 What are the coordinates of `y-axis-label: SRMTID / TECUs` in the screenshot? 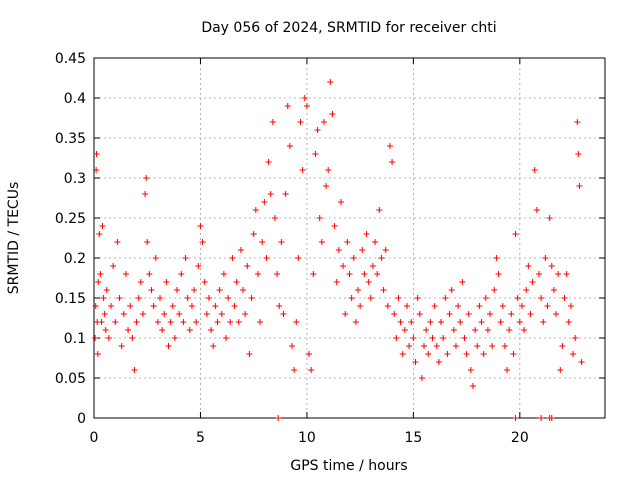 It's located at (14, 238).